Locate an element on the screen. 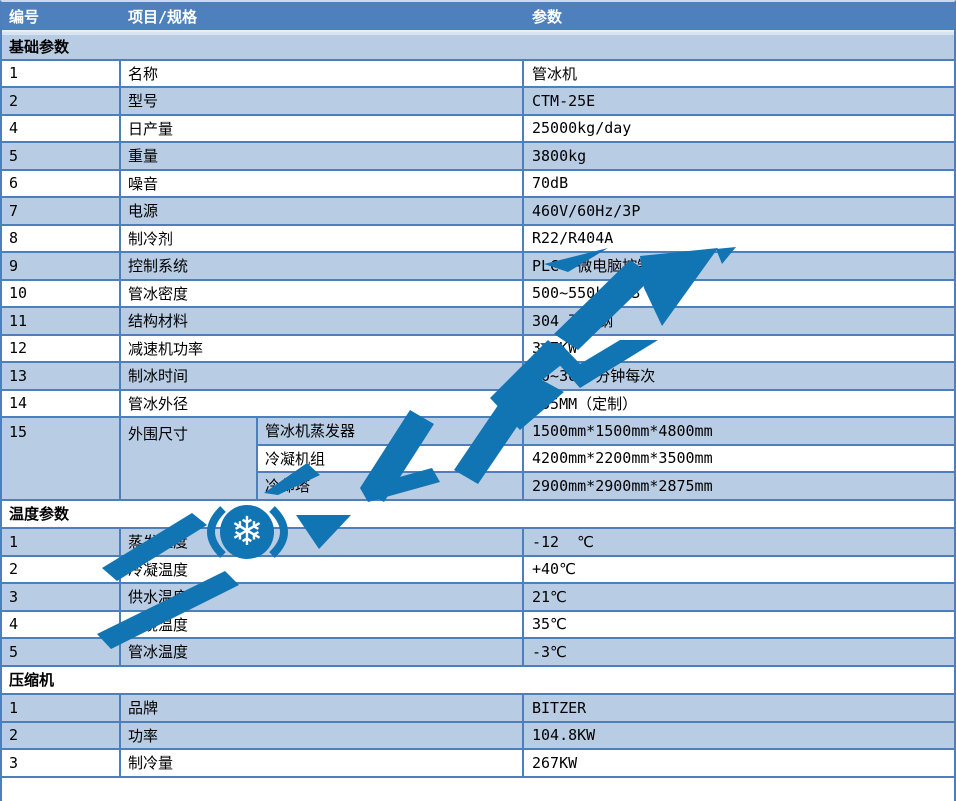 Image resolution: width=956 pixels, height=801 pixels. sub-row: 管冰机蒸发器 1500mm*1500mm*4800mm is located at coordinates (606, 432).